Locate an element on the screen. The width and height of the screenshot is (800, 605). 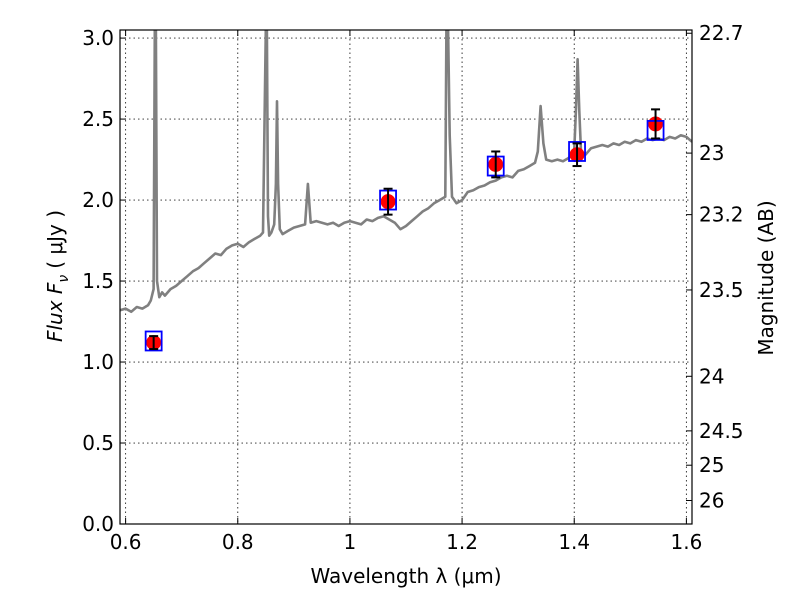
x-tick-label: 0.6 is located at coordinates (126, 542).